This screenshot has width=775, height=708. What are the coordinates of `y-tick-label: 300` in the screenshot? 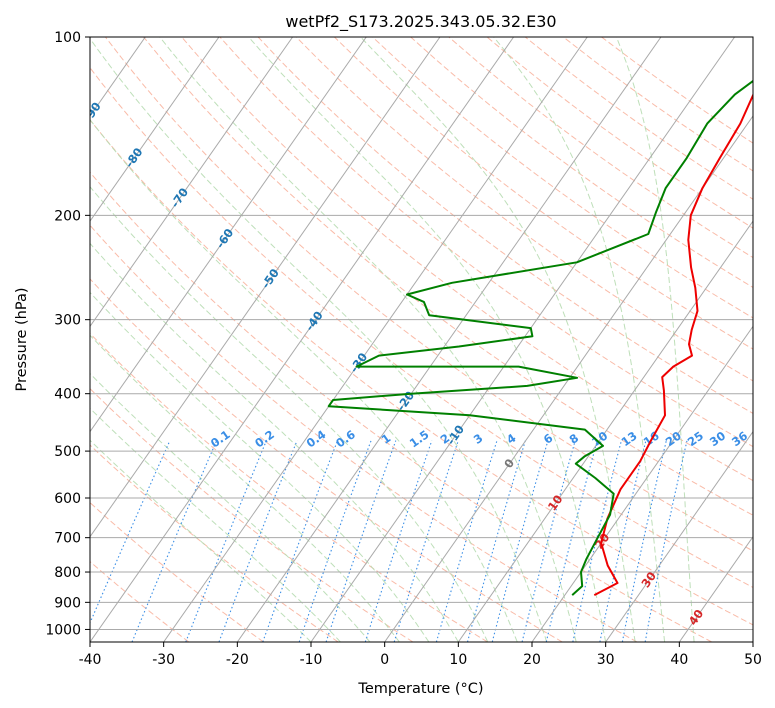 It's located at (67, 321).